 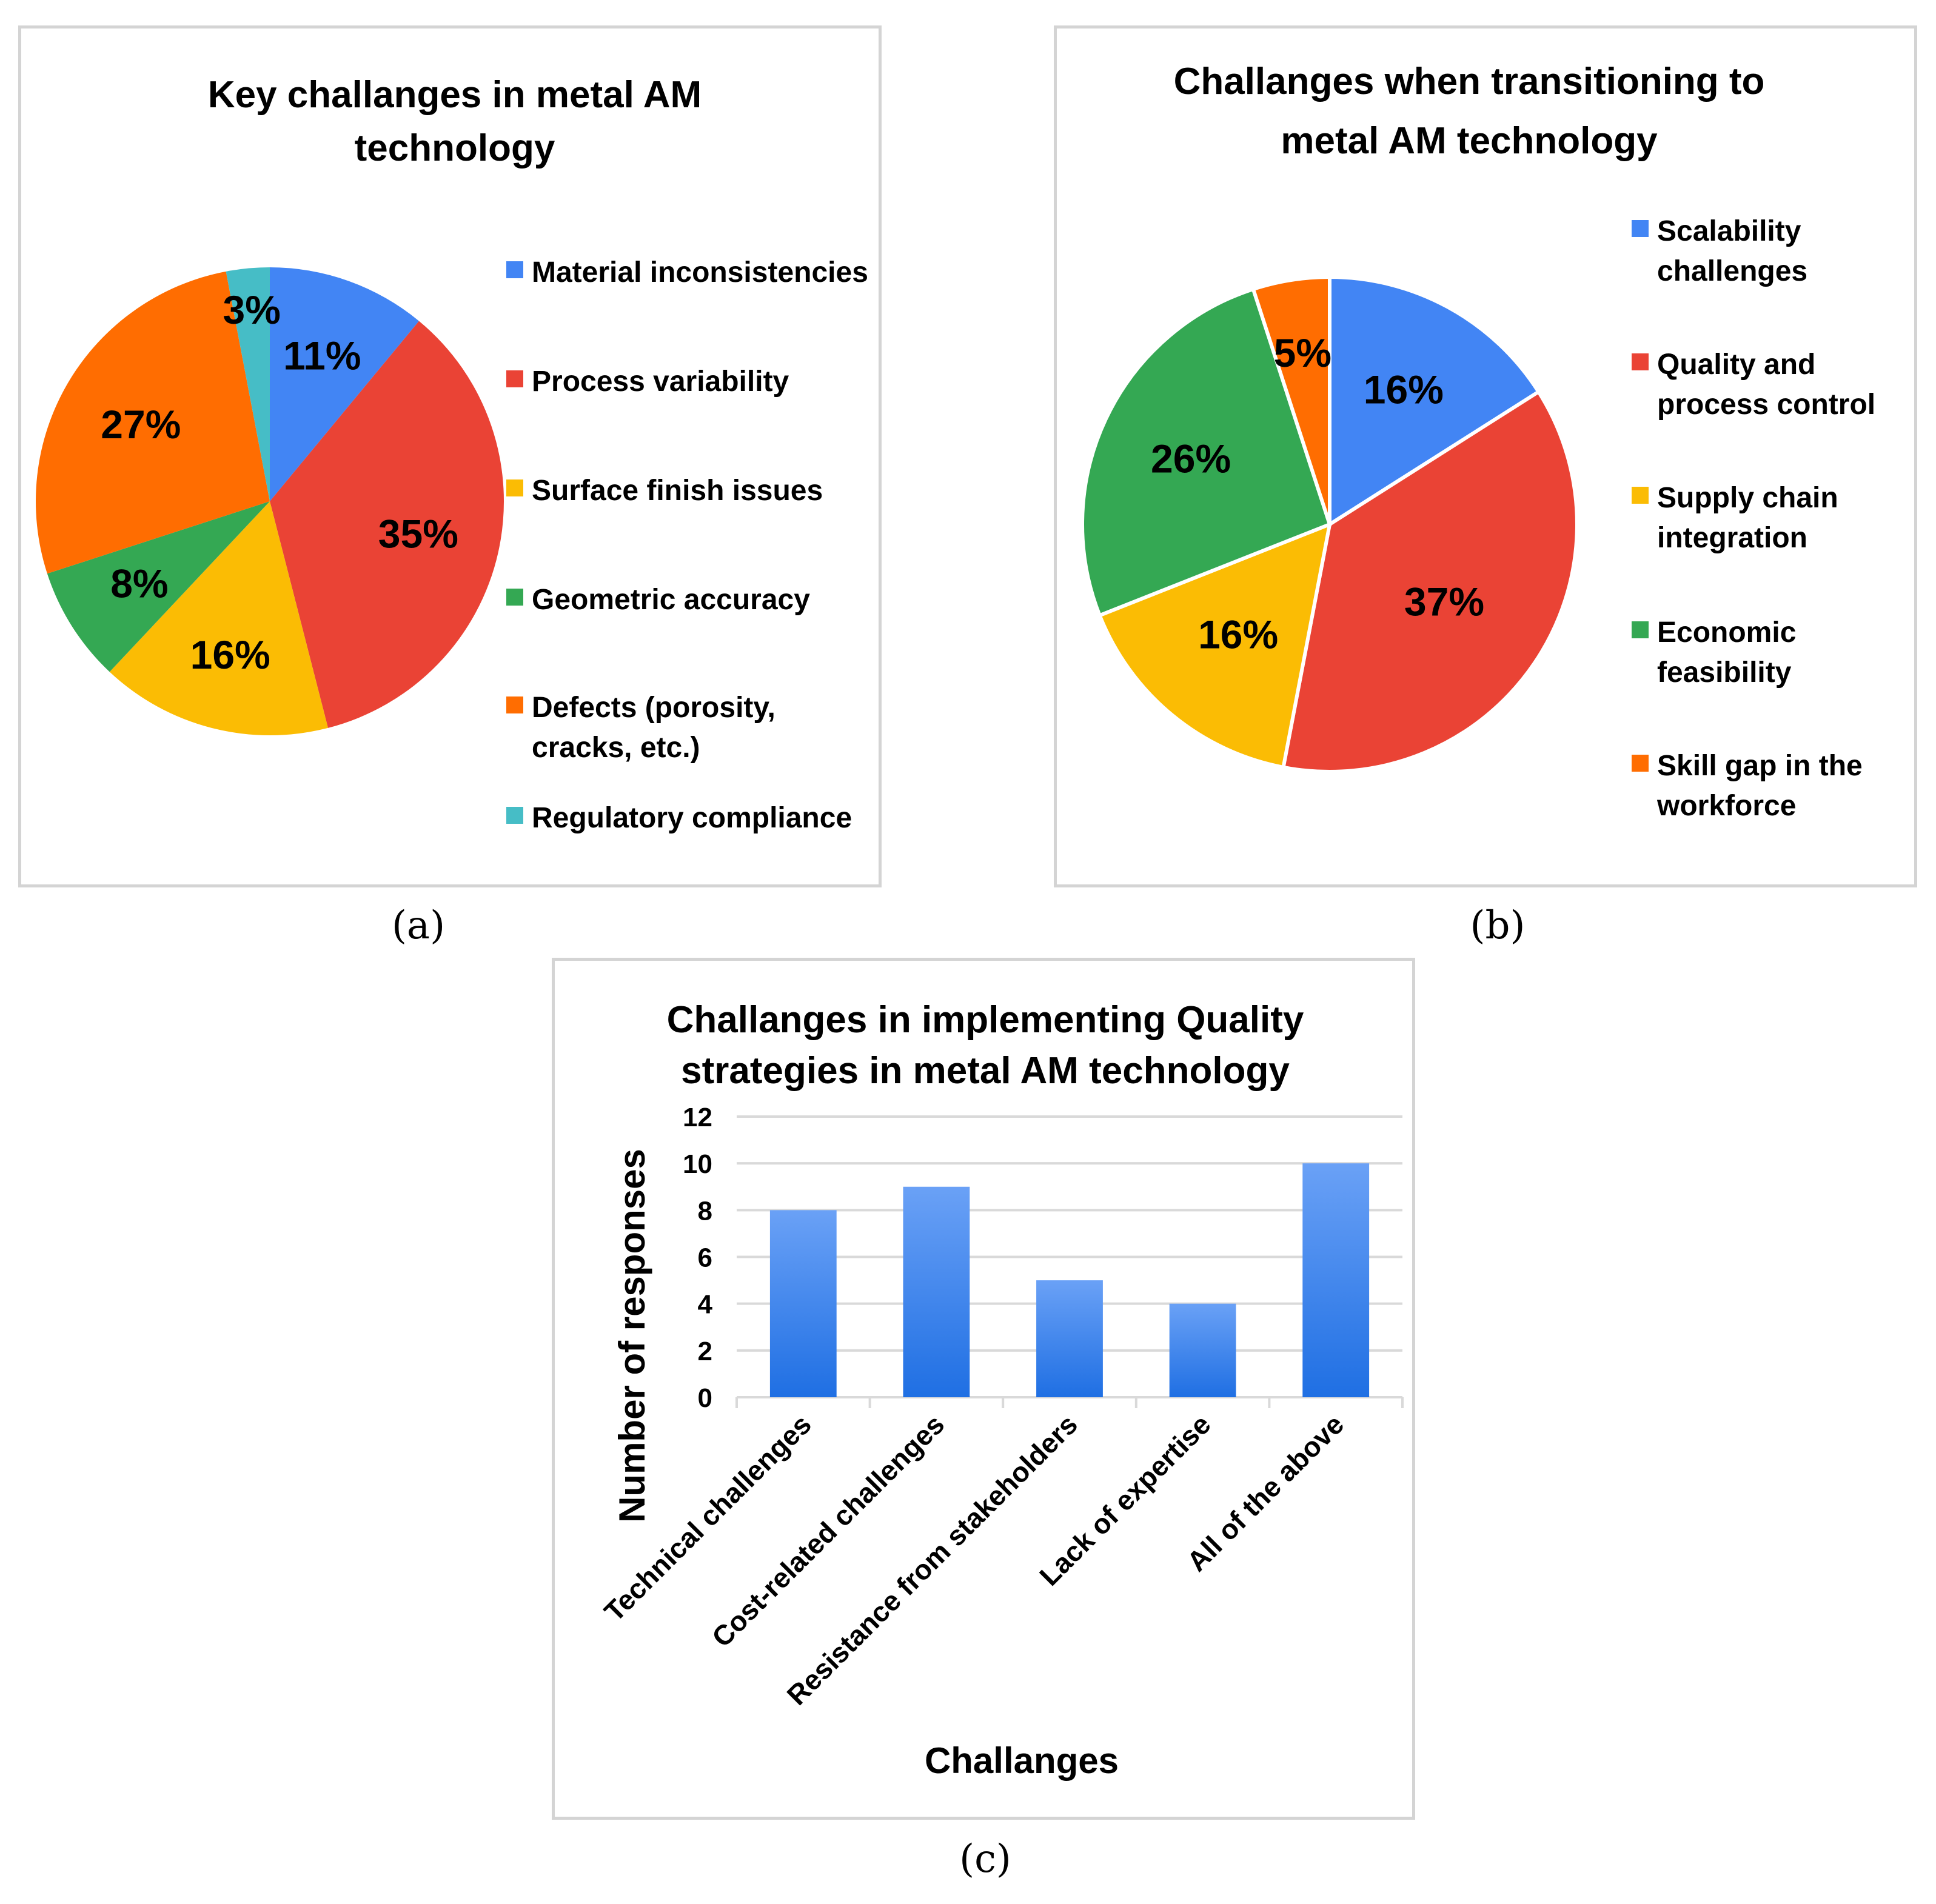 What do you see at coordinates (1766, 405) in the screenshot?
I see `chart-b-legend-label-quality-and-process-control-line-2: process control` at bounding box center [1766, 405].